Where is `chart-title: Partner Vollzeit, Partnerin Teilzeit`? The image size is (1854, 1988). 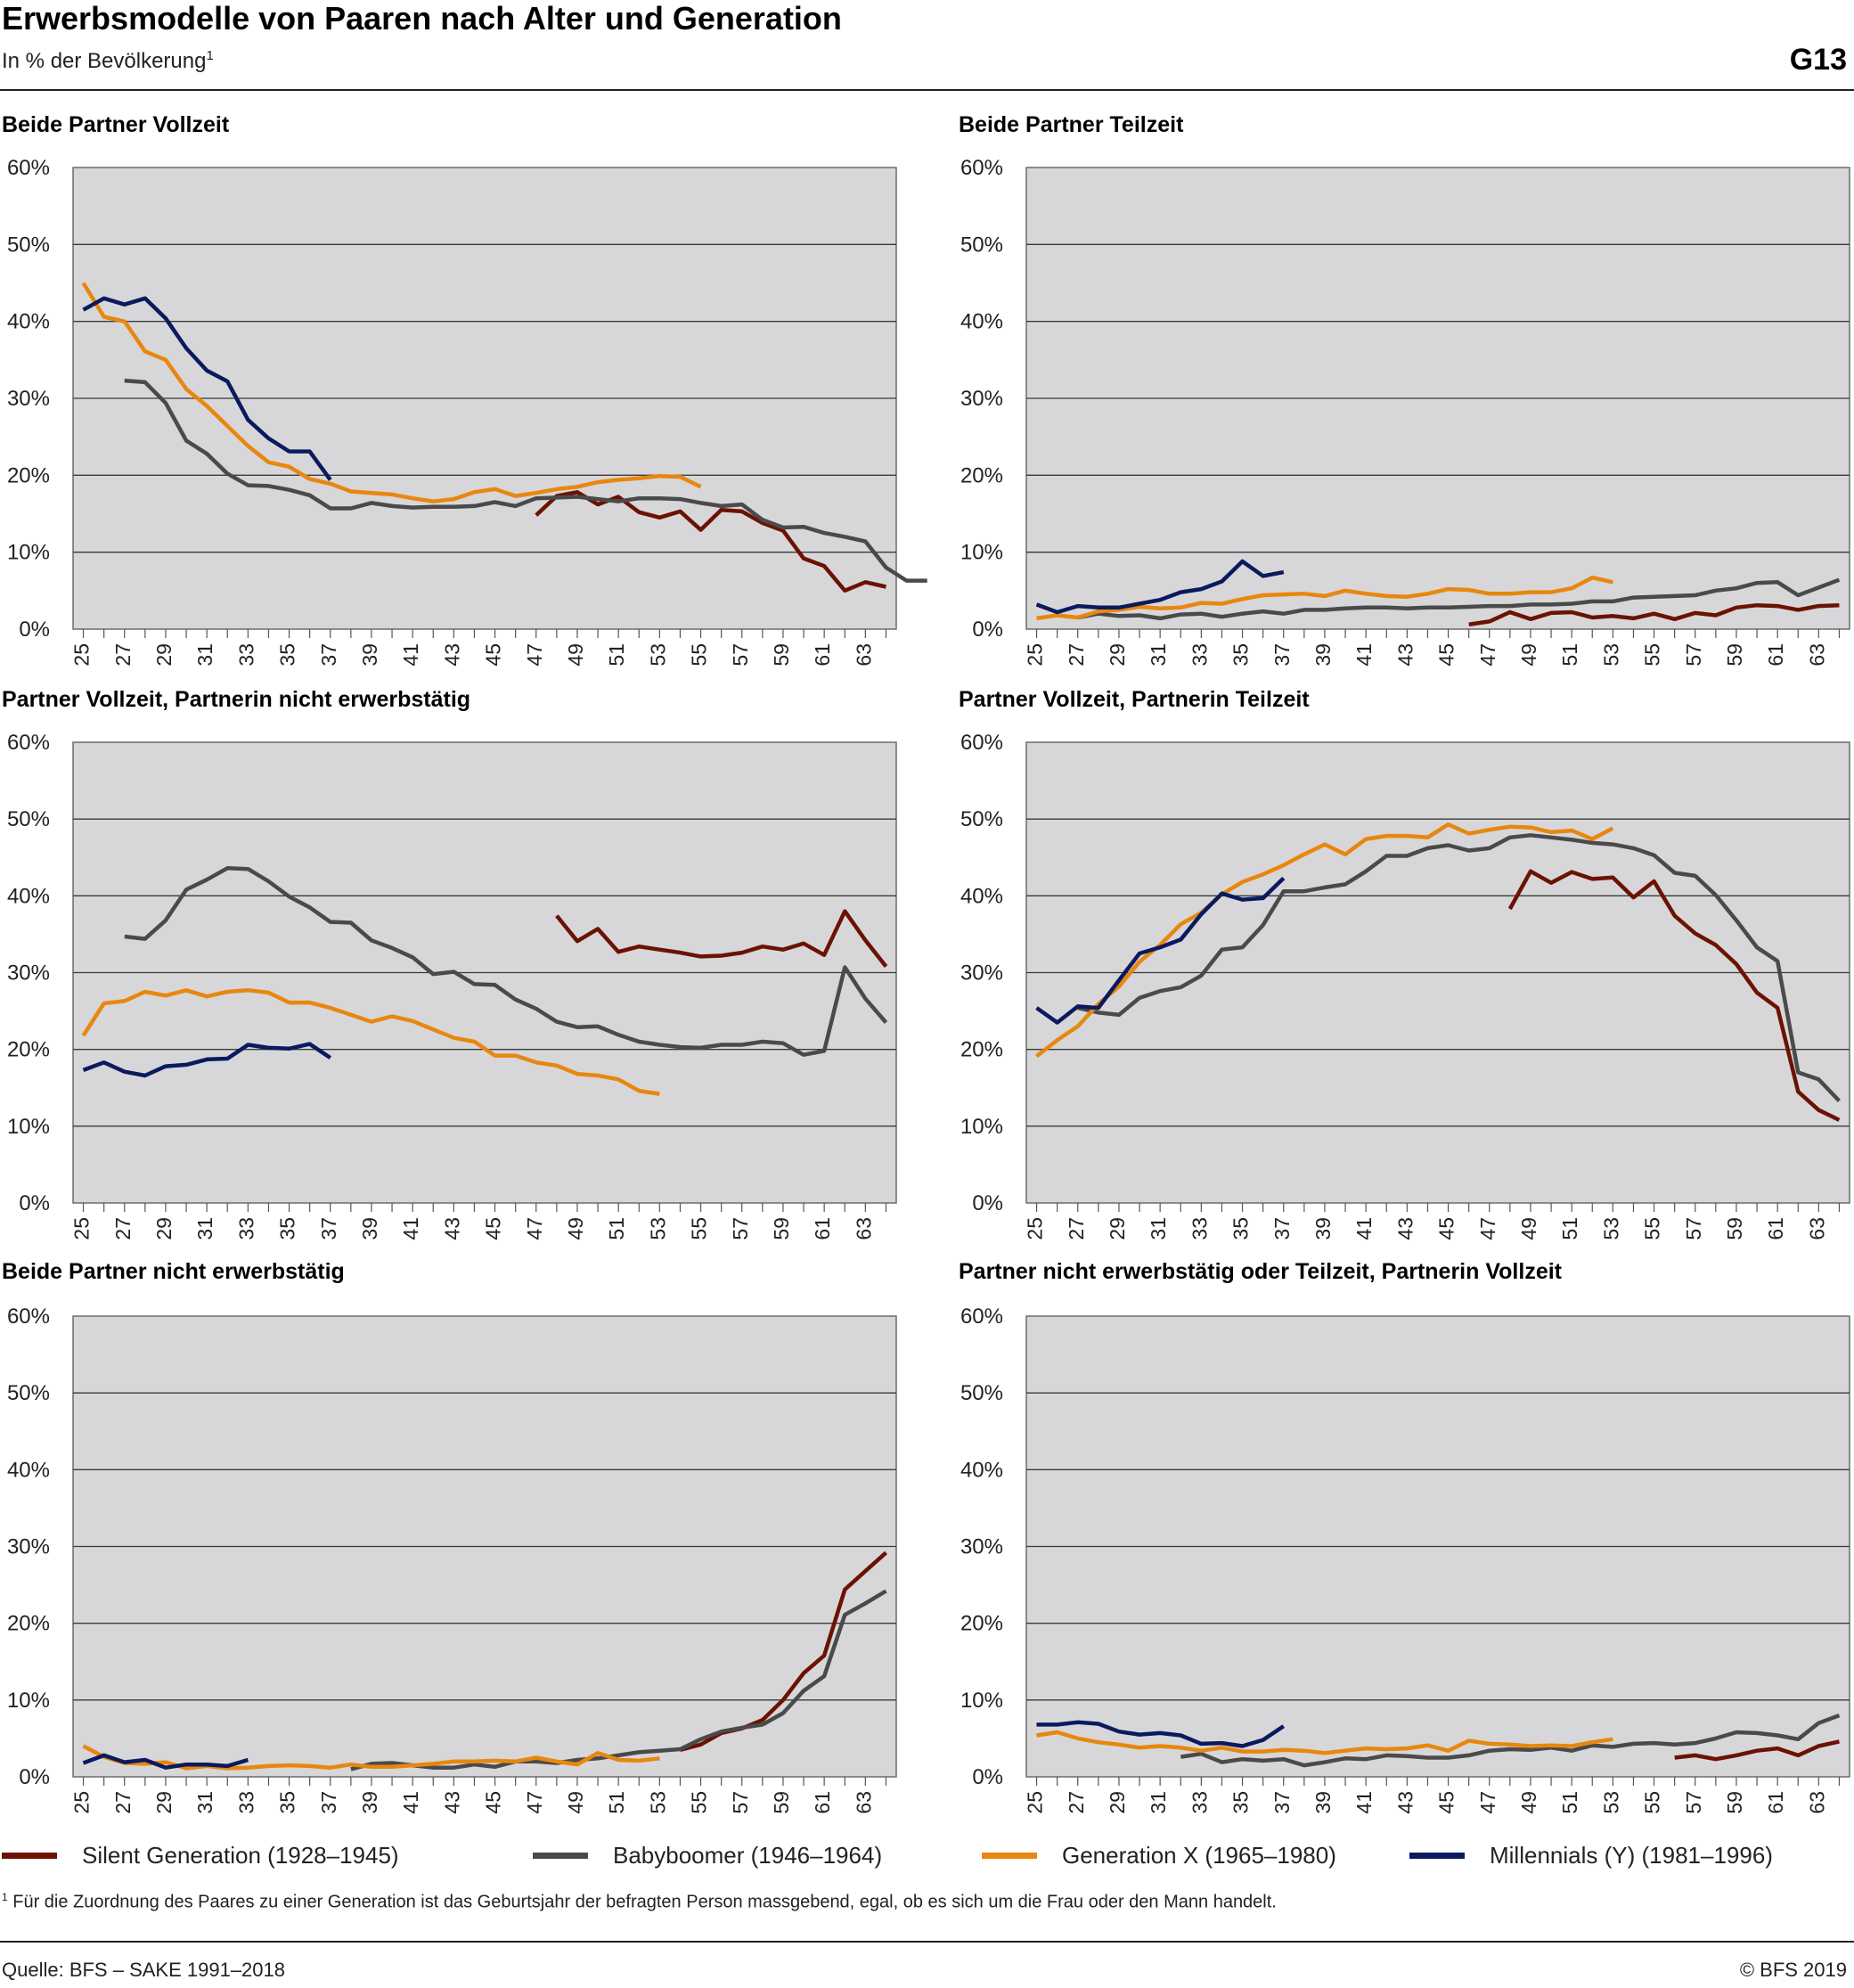
chart-title: Partner Vollzeit, Partnerin Teilzeit is located at coordinates (1134, 700).